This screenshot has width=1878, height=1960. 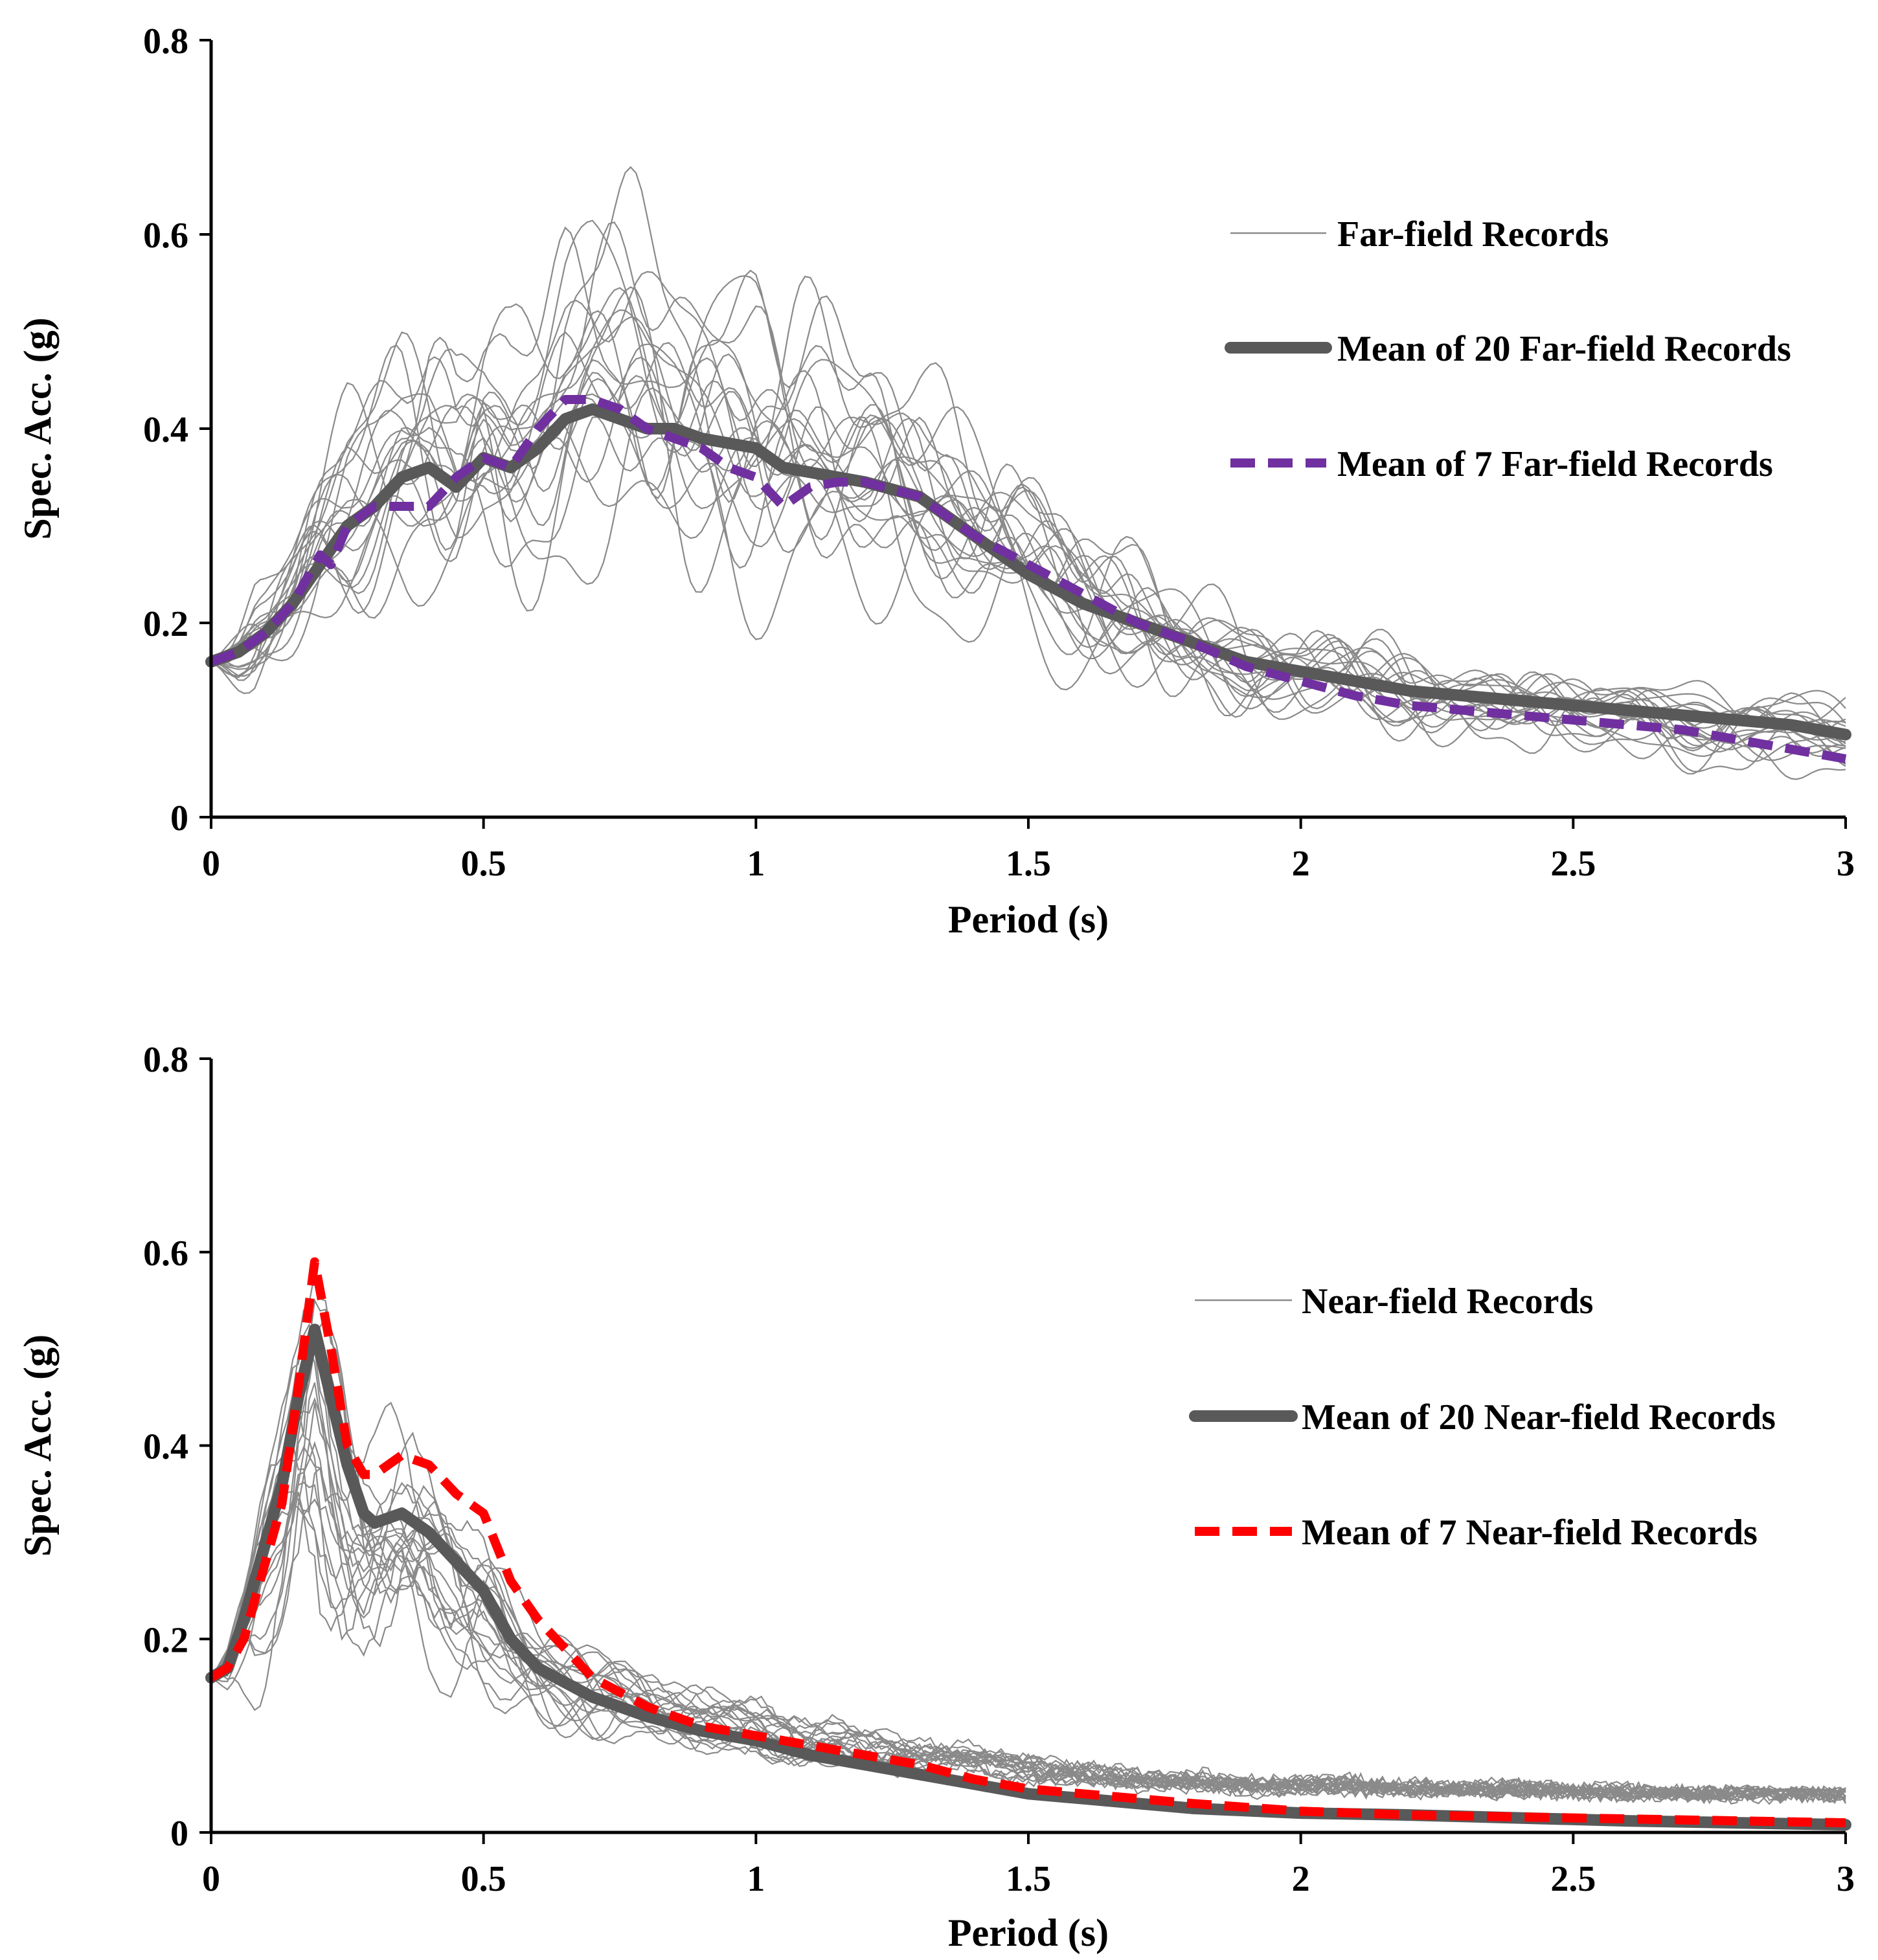 I want to click on legend-label: Mean of 20 Far-field Records, so click(x=1564, y=349).